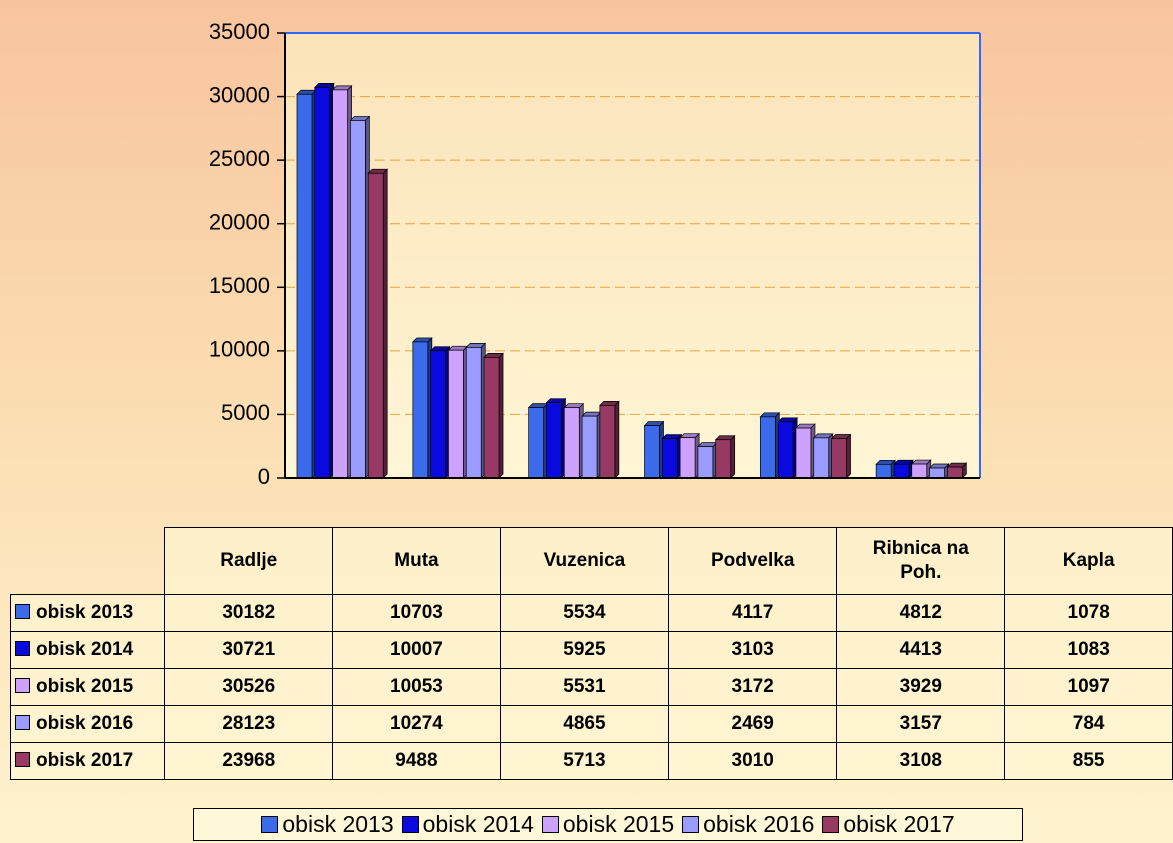 The height and width of the screenshot is (843, 1173). What do you see at coordinates (239, 31) in the screenshot?
I see `y-tick-label: 35000` at bounding box center [239, 31].